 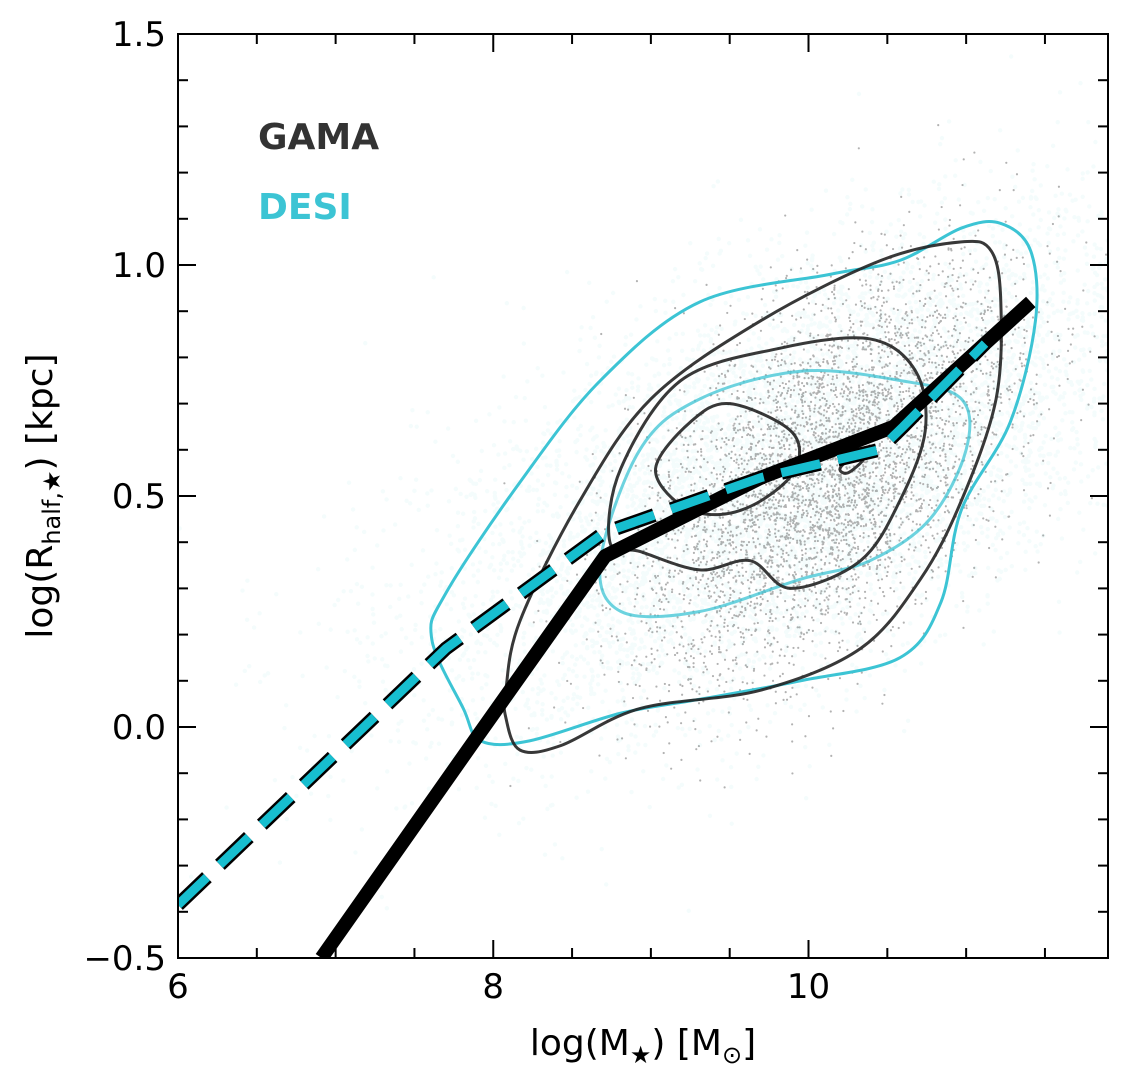 I want to click on y-tick-label: 1.5, so click(x=139, y=35).